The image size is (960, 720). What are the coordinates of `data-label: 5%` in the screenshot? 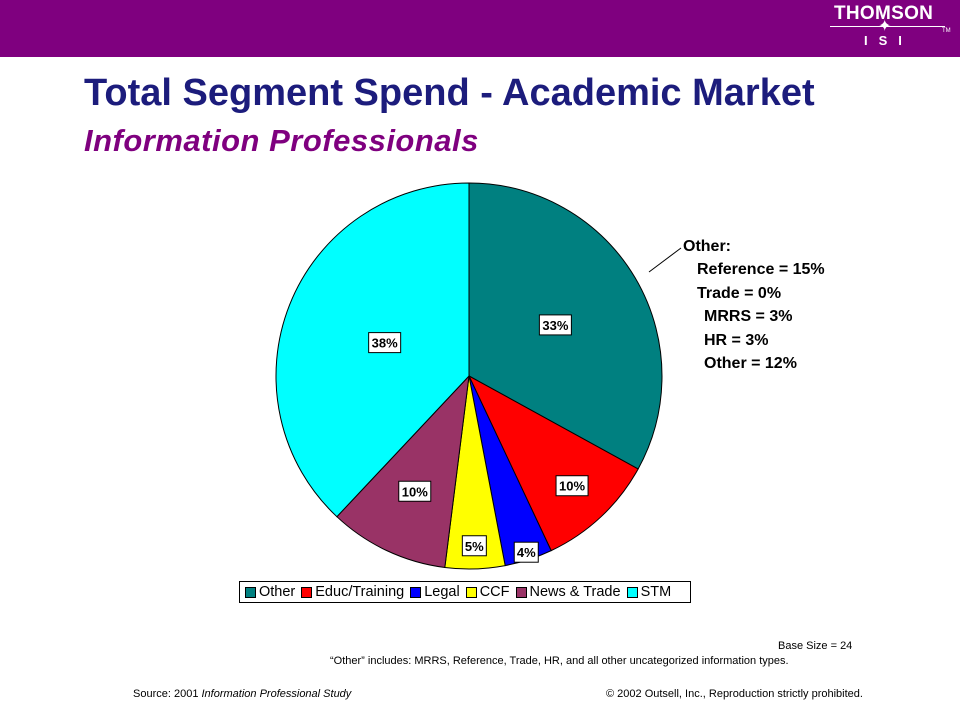 It's located at (474, 546).